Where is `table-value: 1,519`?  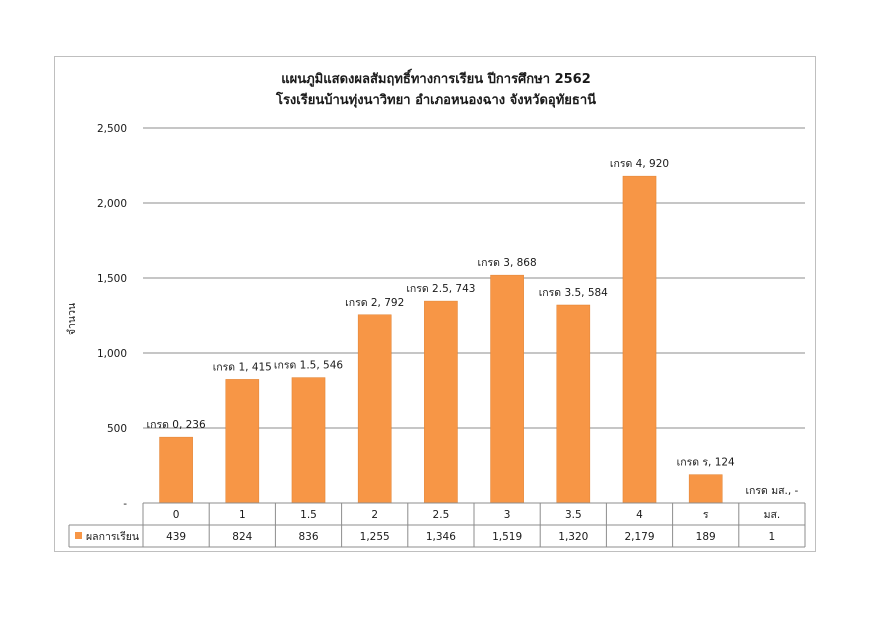 table-value: 1,519 is located at coordinates (507, 537).